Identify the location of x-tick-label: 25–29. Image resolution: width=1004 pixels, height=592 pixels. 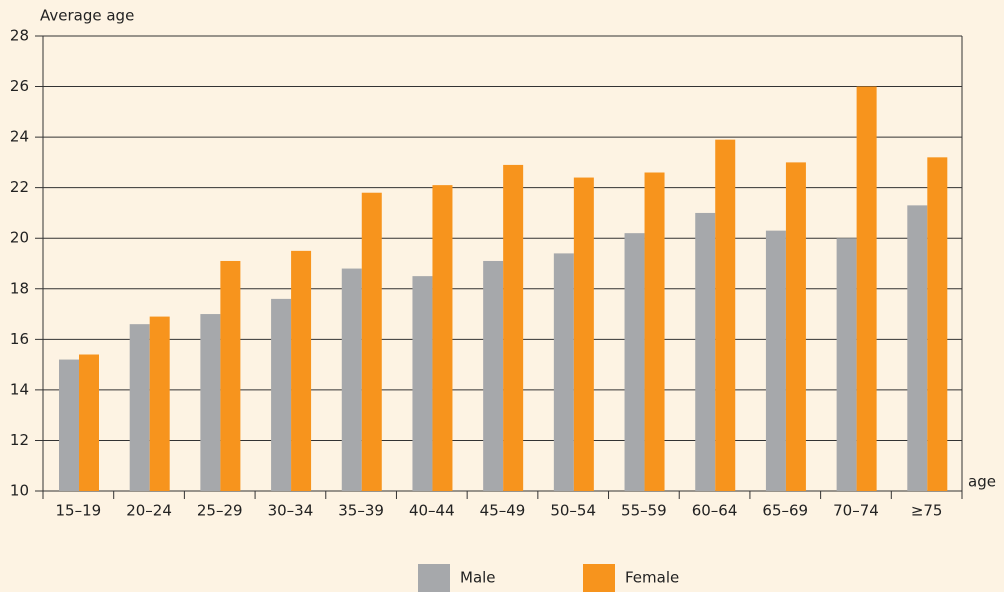
(220, 511).